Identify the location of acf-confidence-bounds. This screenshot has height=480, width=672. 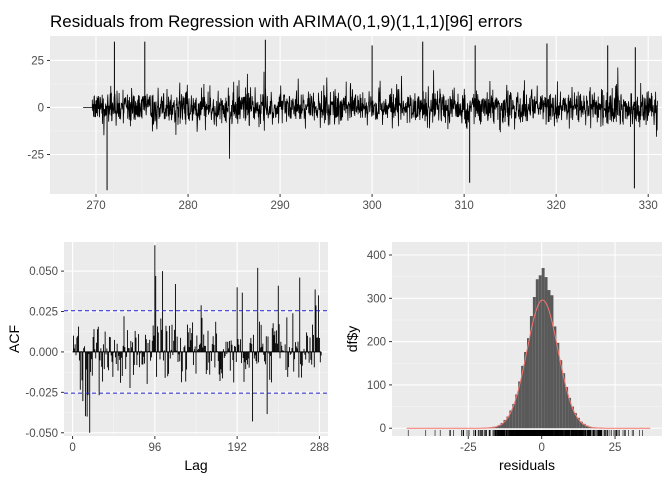
(196, 352).